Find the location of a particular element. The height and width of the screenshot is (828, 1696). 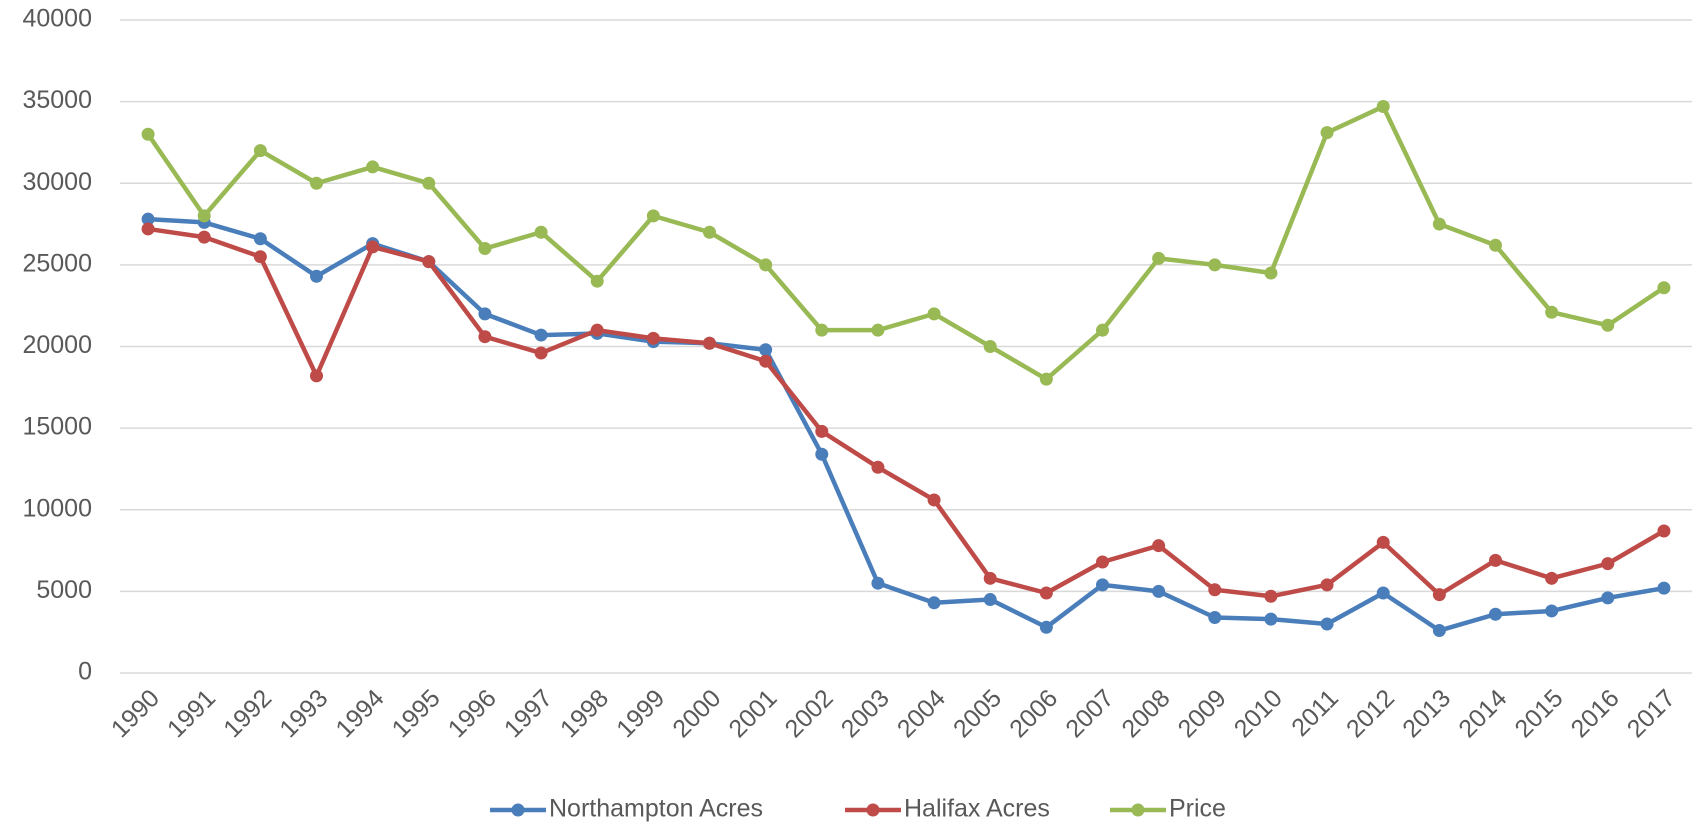

x-tick-label: 2013 is located at coordinates (1426, 713).